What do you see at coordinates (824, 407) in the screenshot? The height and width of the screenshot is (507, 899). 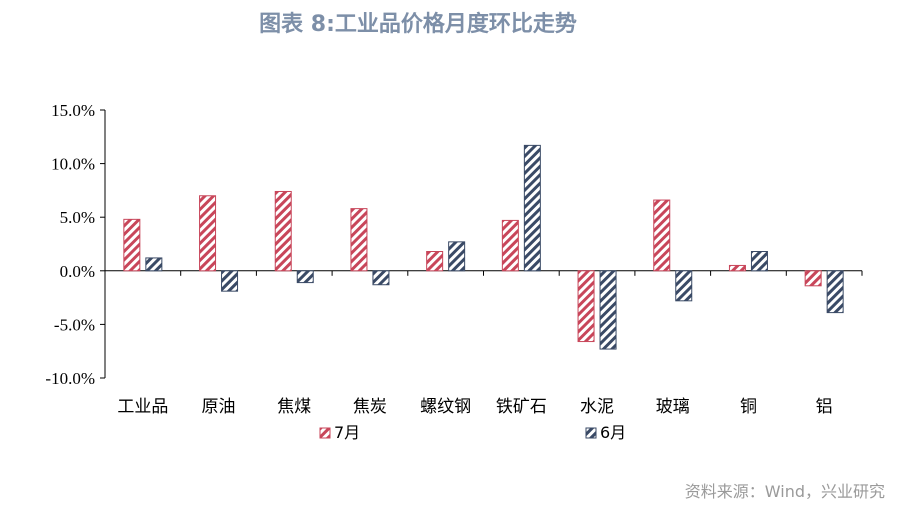 I see `x-category-label: 铝` at bounding box center [824, 407].